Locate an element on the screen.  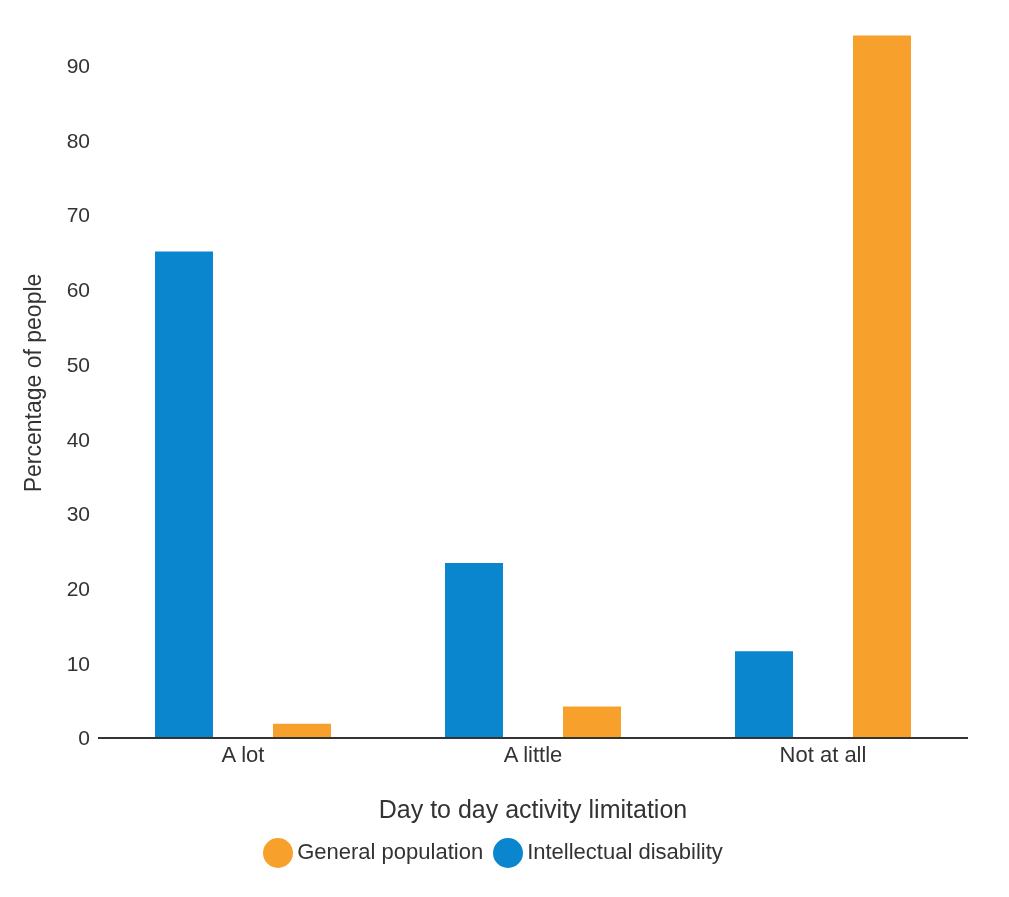
legend-label: General population is located at coordinates (390, 851).